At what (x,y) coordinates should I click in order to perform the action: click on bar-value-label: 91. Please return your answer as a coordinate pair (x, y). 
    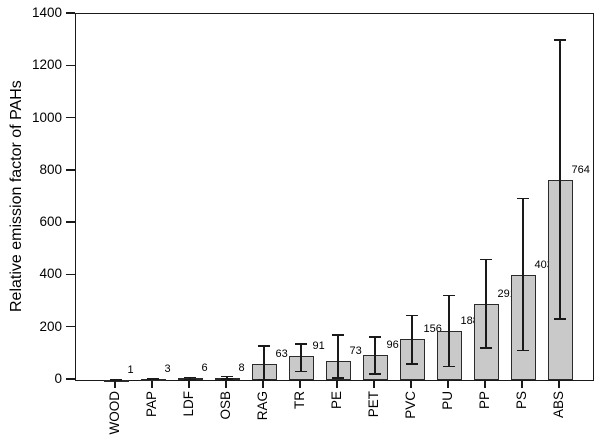
    Looking at the image, I should click on (318, 346).